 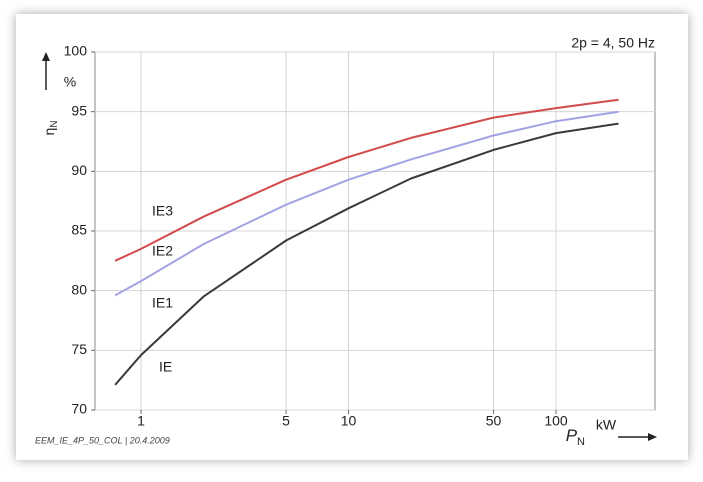 What do you see at coordinates (572, 435) in the screenshot?
I see `x-label-symbol: P` at bounding box center [572, 435].